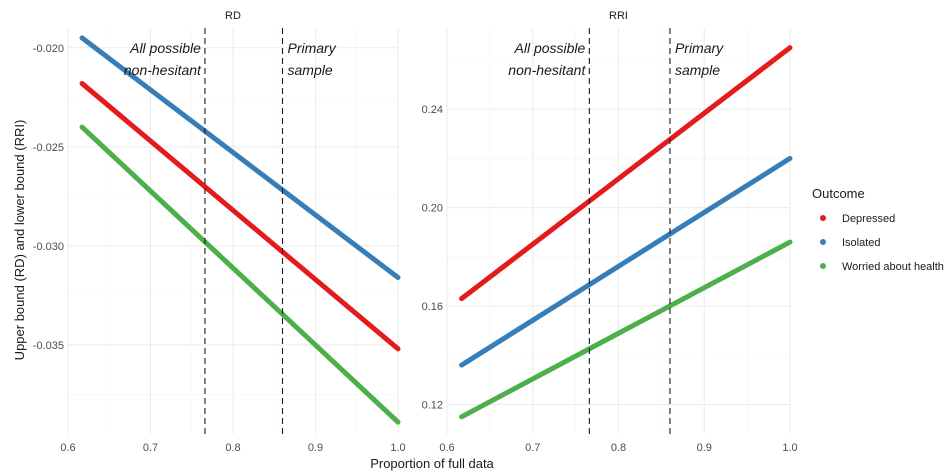  I want to click on y-tick-label: 0.24, so click(432, 110).